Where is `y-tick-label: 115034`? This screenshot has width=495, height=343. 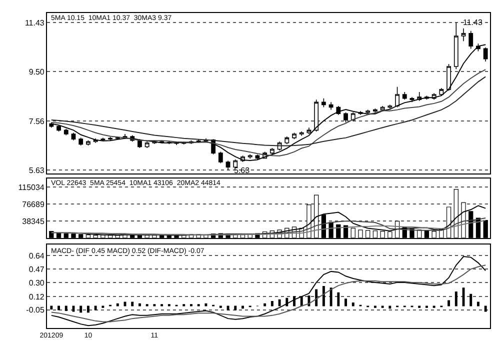
y-tick-label: 115034 is located at coordinates (31, 187).